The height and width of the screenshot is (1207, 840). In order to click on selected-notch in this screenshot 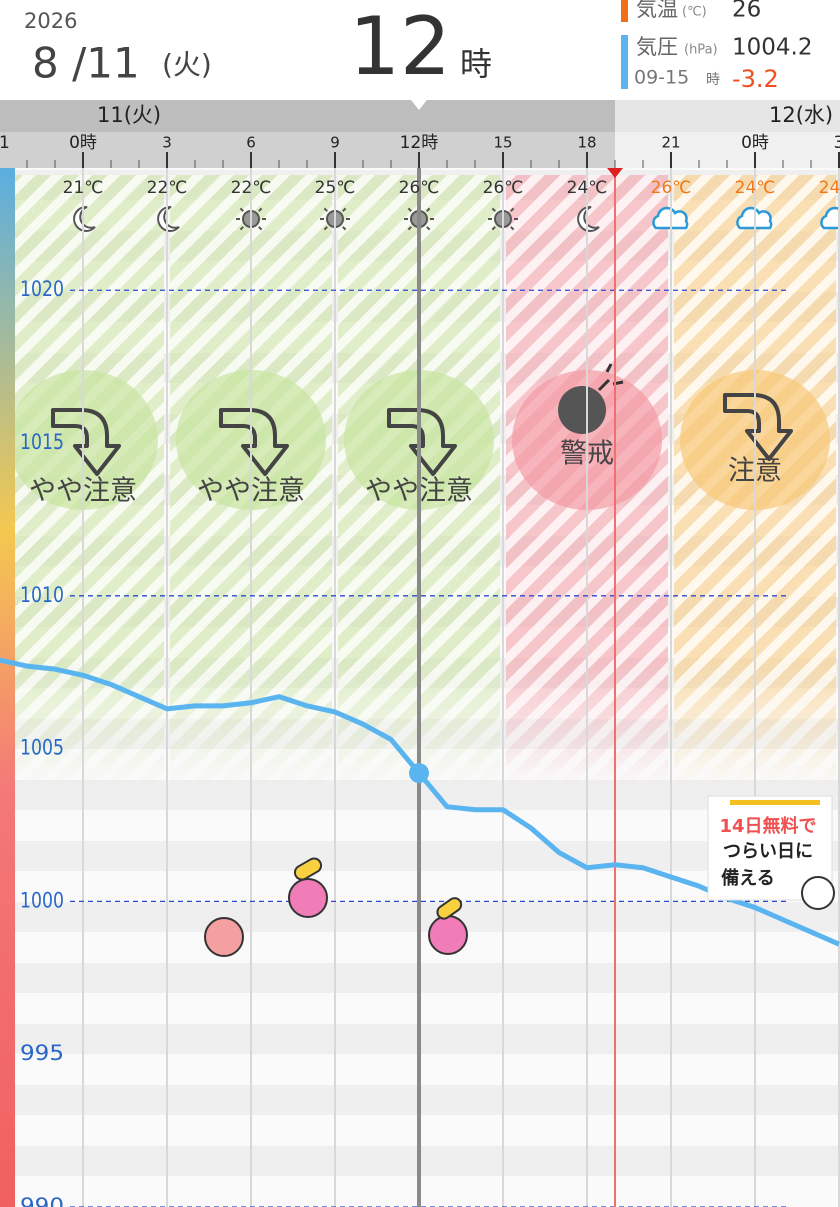, I will do `click(419, 105)`.